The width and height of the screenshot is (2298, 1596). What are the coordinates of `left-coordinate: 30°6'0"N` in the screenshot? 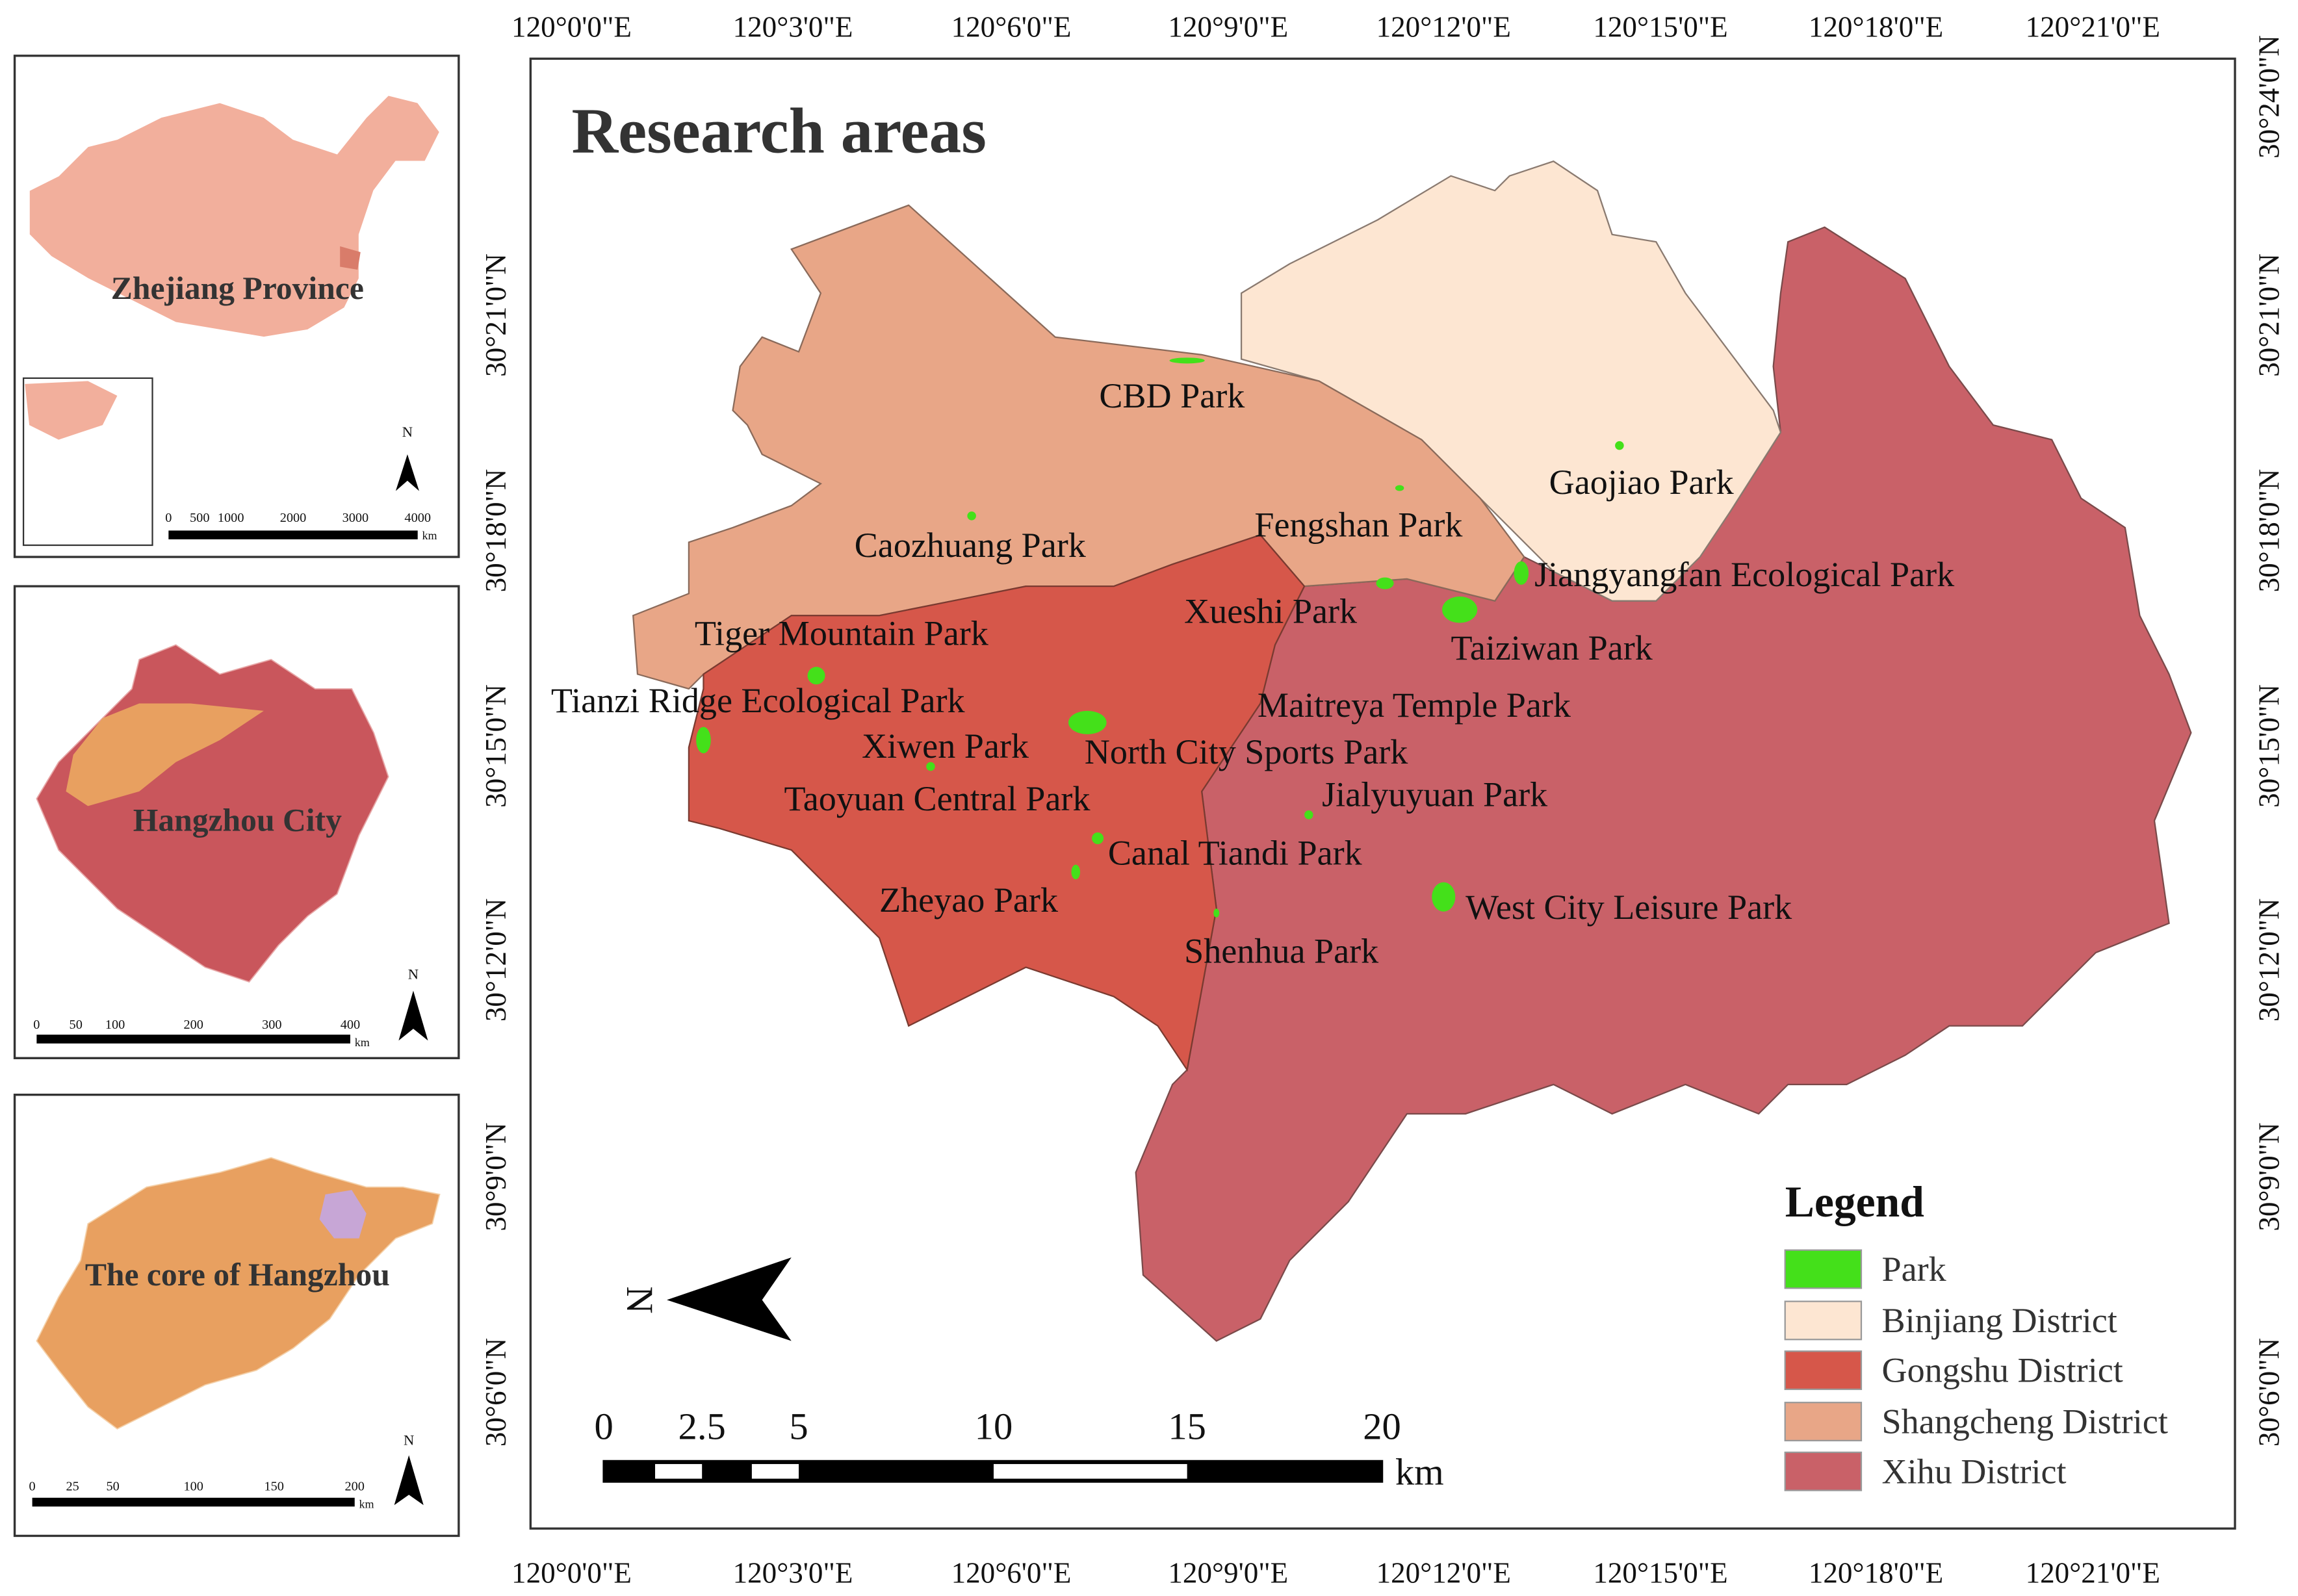 It's located at (496, 1392).